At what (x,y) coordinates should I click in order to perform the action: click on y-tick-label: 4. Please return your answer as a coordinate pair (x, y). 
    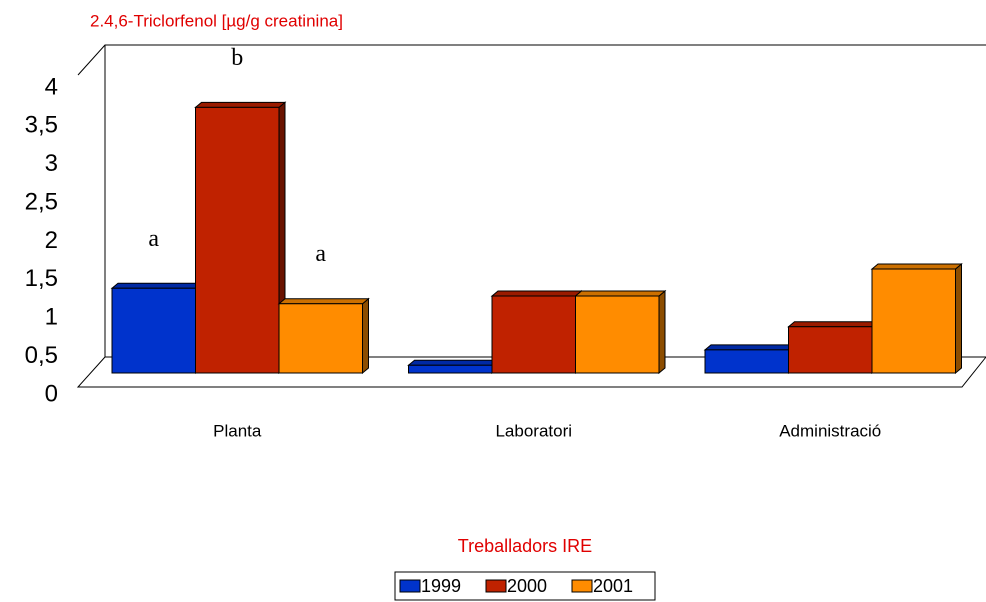
    Looking at the image, I should click on (51, 86).